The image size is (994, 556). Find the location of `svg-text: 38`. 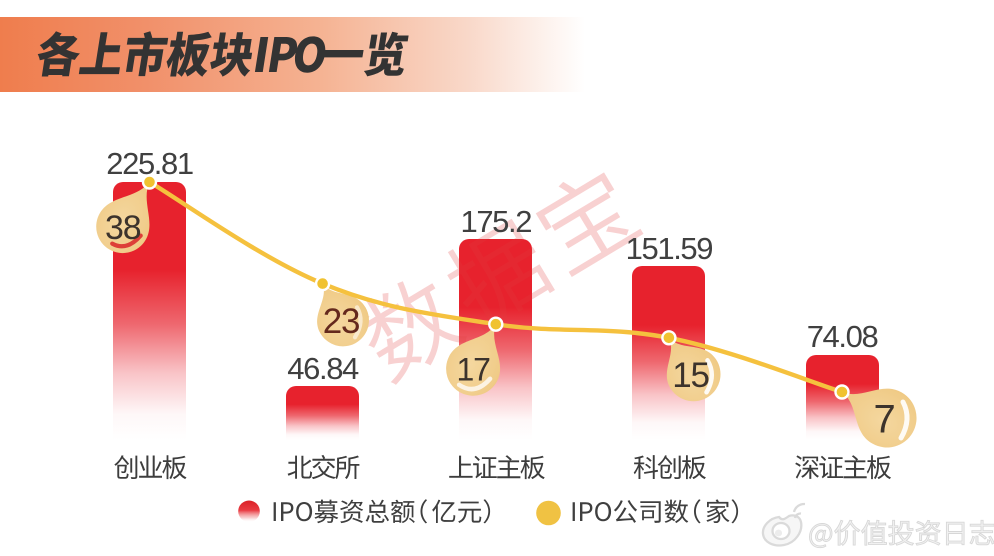

svg-text: 38 is located at coordinates (123, 228).